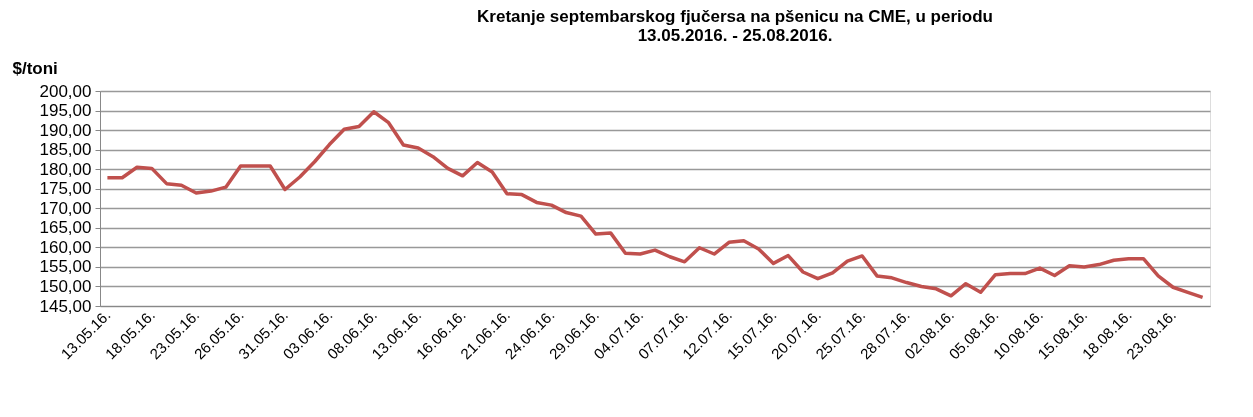  I want to click on y-tick-label: 170,00, so click(65, 208).